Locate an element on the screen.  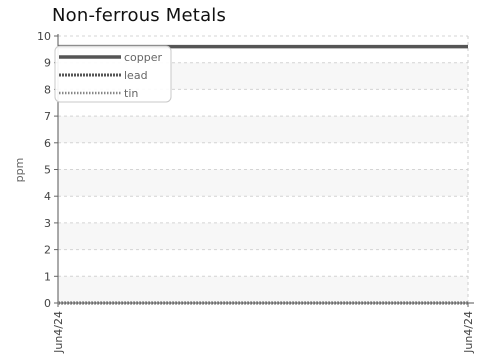
legend-label-tin: tin is located at coordinates (131, 93).